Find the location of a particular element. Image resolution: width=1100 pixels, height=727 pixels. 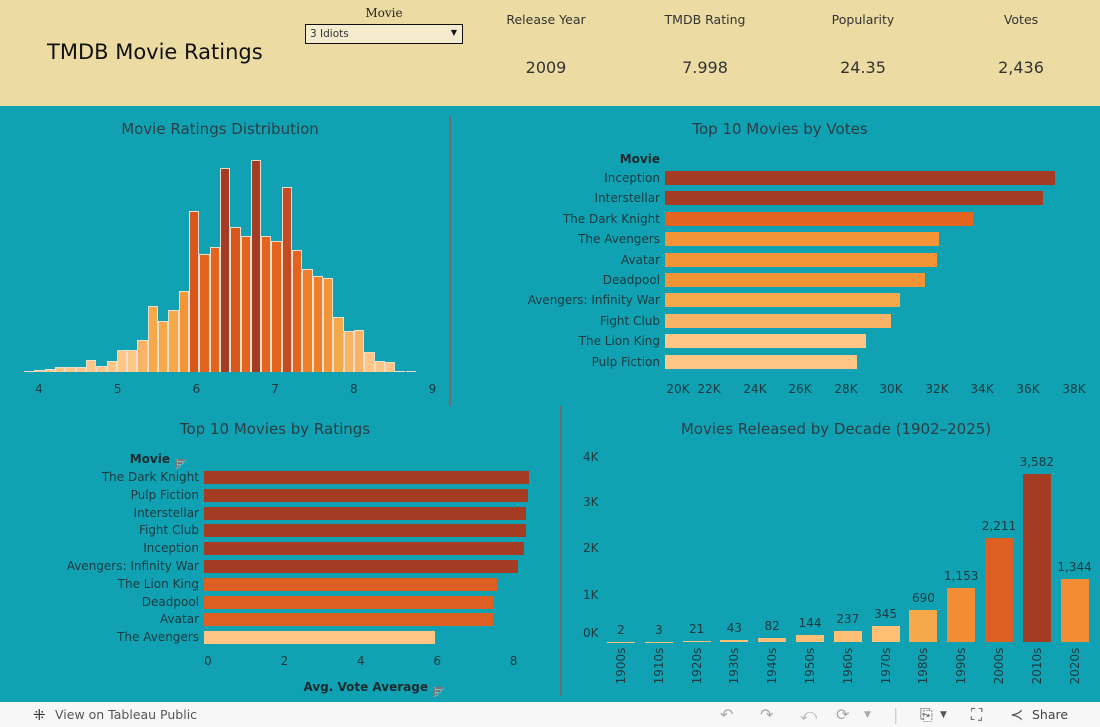

category-label: Deadpool is located at coordinates (631, 280).